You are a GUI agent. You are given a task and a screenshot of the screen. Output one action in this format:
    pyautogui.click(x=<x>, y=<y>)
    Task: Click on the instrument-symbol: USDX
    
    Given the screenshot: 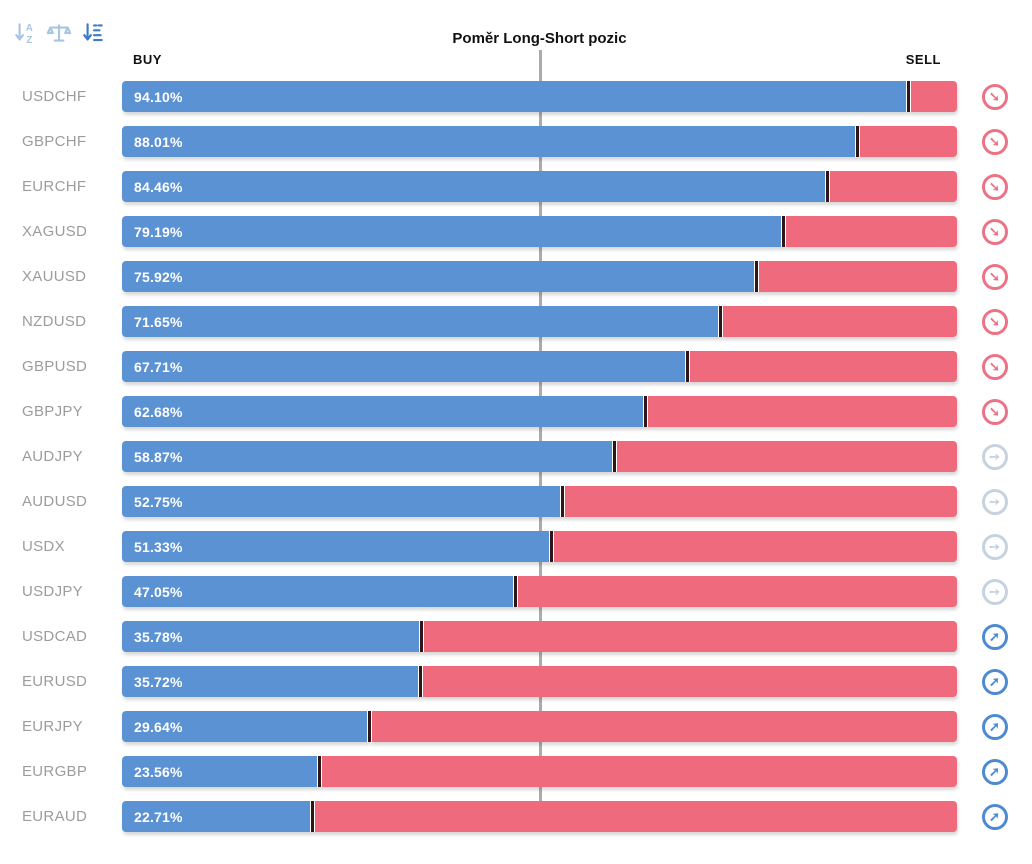 What is the action you would take?
    pyautogui.click(x=43, y=546)
    